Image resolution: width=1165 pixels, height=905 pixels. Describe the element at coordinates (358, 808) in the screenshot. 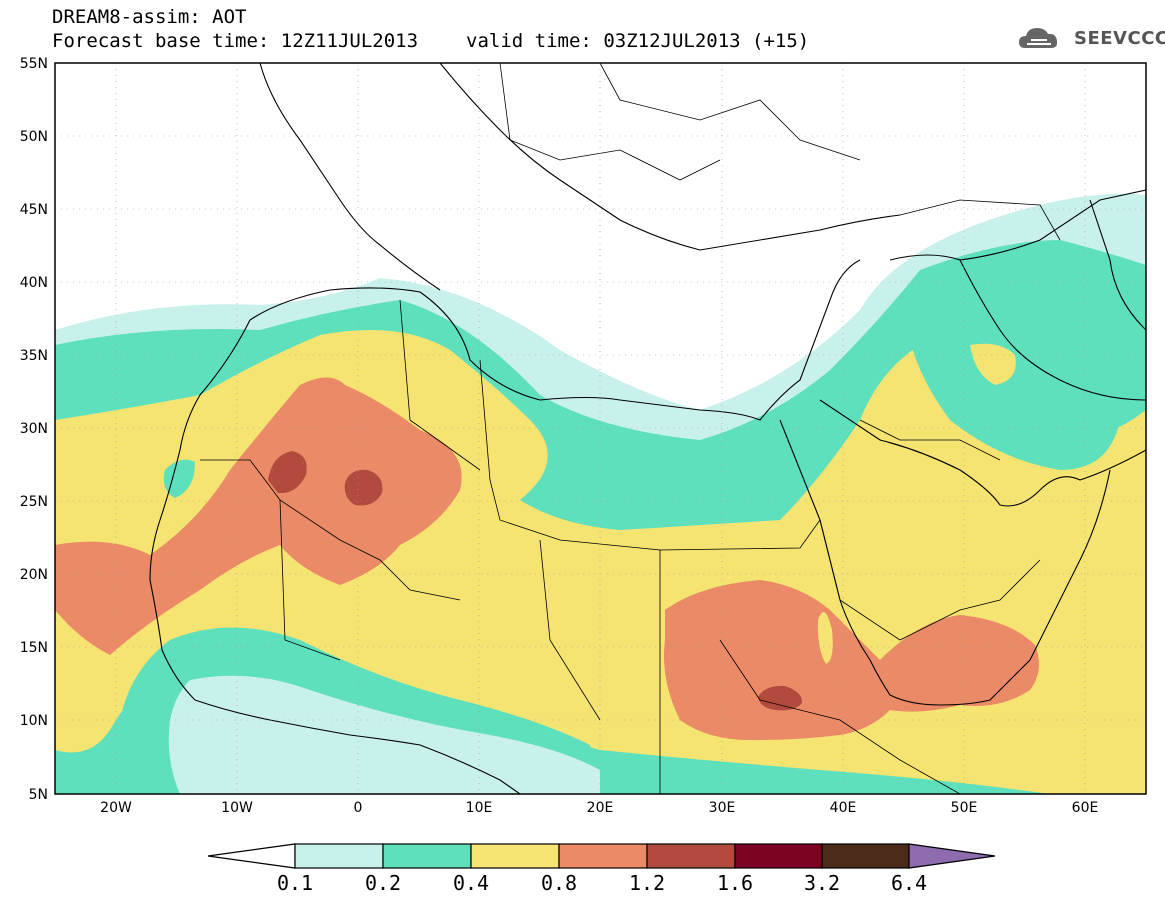

I see `lon-label: 0` at that location.